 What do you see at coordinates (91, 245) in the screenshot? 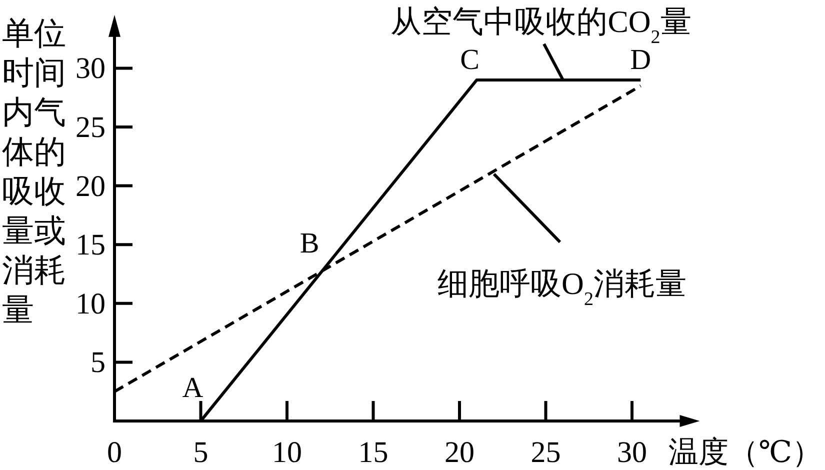
I see `y-tick-label: 15` at bounding box center [91, 245].